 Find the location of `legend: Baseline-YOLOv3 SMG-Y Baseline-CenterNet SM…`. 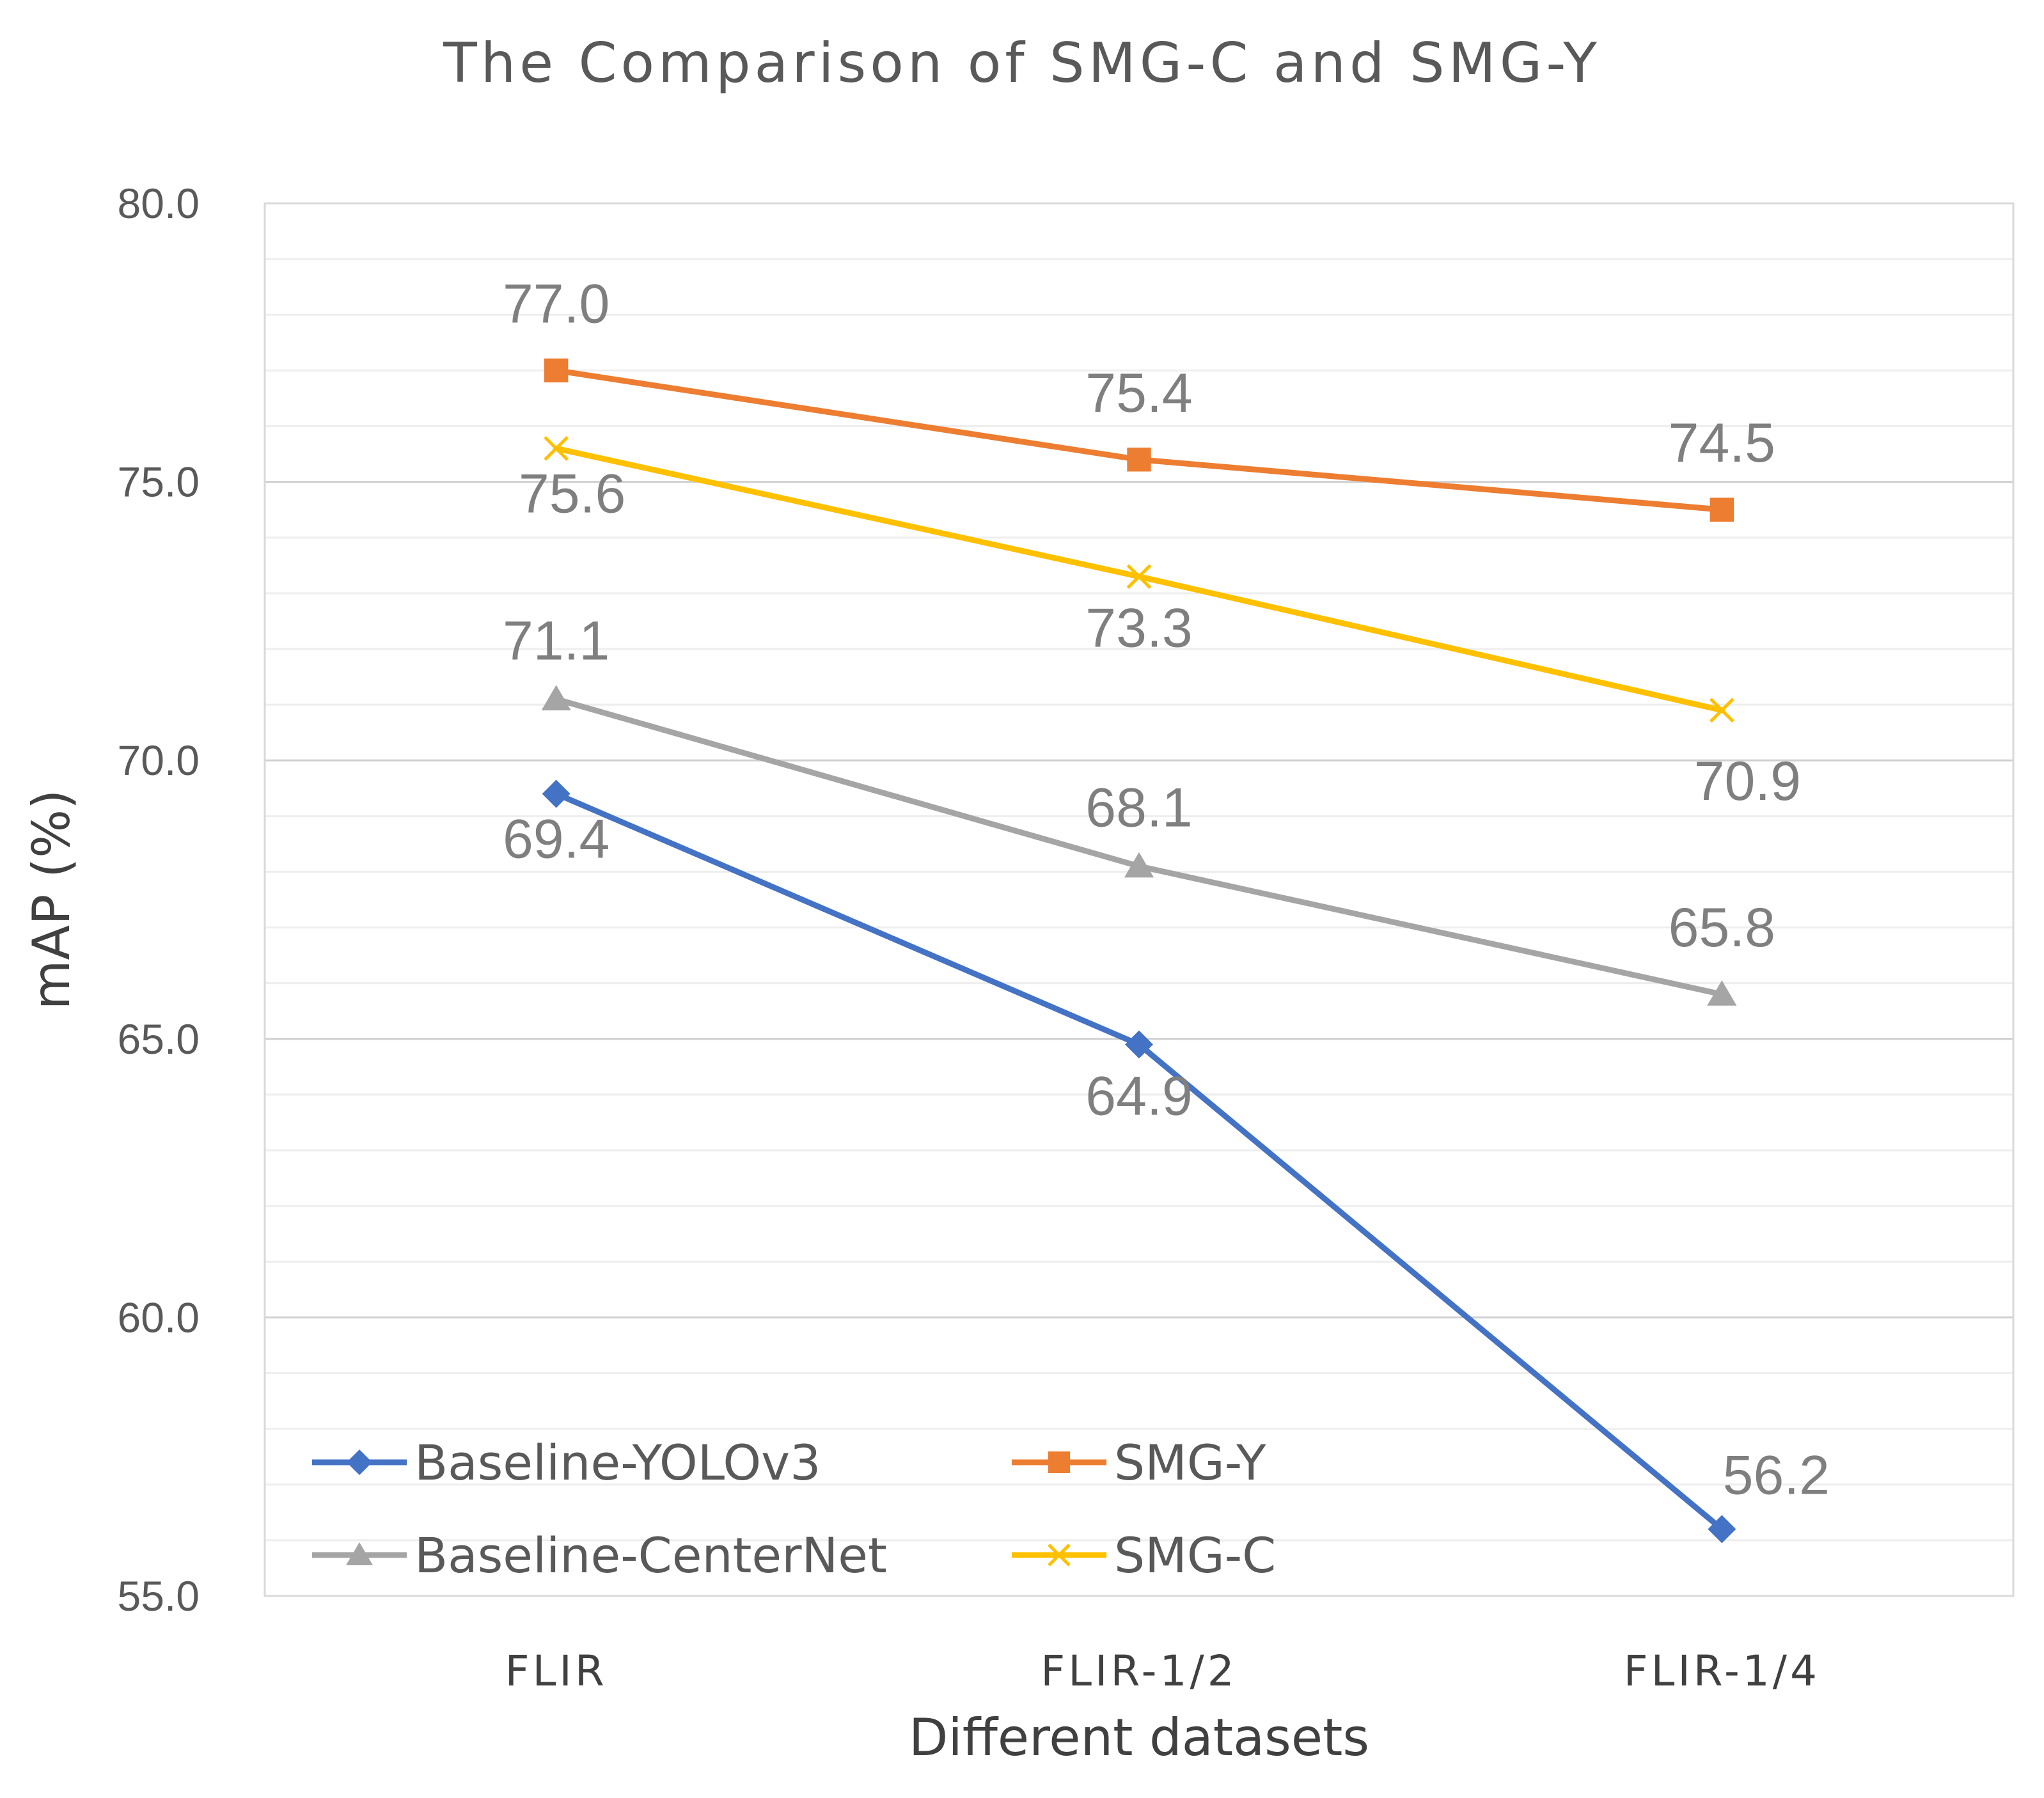

legend: Baseline-YOLOv3 SMG-Y Baseline-CenterNet SM… is located at coordinates (794, 1509).